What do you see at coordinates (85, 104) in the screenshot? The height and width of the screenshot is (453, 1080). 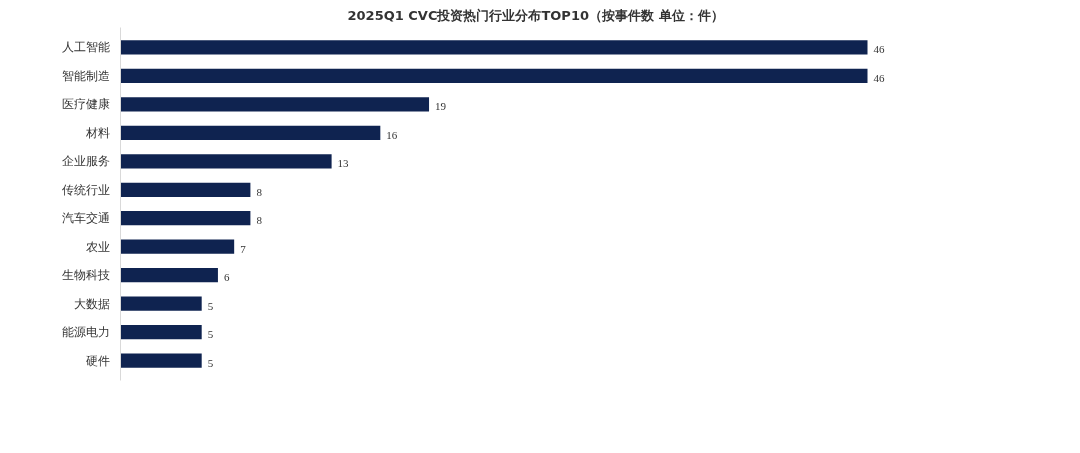 I see `y-tick-label: 医疗健康` at bounding box center [85, 104].